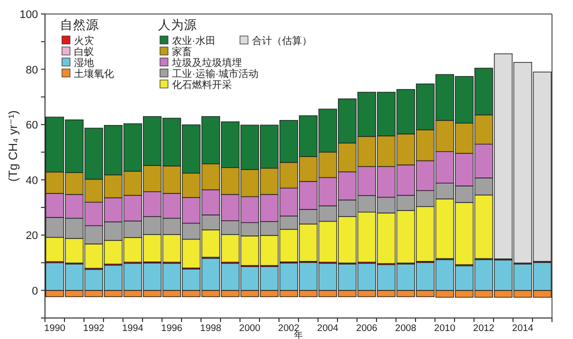 This screenshot has width=573, height=339. What do you see at coordinates (35, 291) in the screenshot?
I see `y-tick-label: 0` at bounding box center [35, 291].